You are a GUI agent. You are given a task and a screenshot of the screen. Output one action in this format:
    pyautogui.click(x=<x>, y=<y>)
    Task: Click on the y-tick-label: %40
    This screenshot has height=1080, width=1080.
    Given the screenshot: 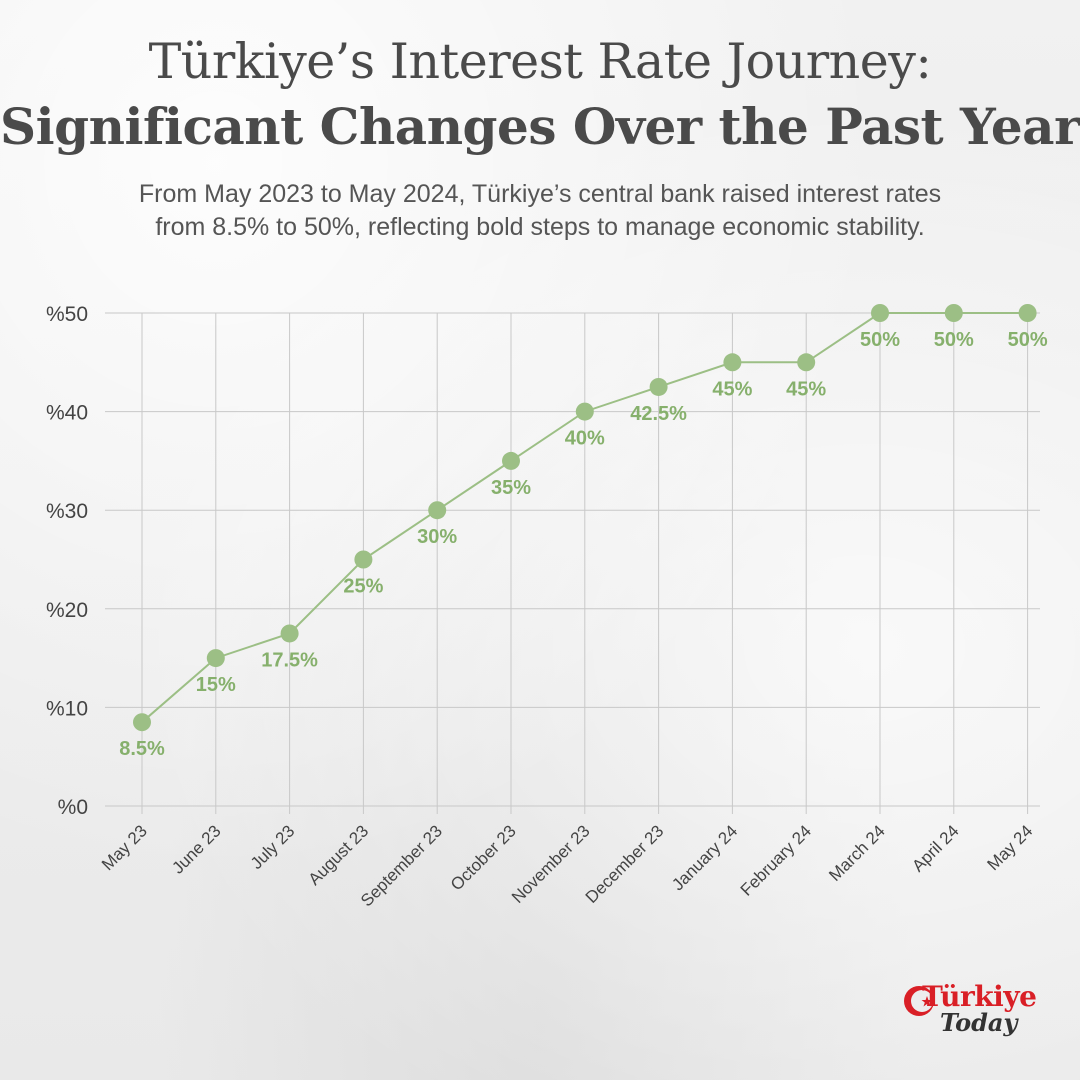 What is the action you would take?
    pyautogui.click(x=67, y=413)
    